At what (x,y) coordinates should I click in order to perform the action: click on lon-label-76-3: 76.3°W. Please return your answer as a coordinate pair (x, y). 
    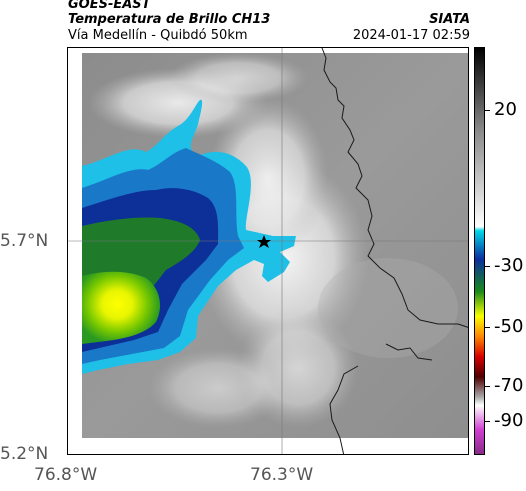
    Looking at the image, I should click on (282, 475).